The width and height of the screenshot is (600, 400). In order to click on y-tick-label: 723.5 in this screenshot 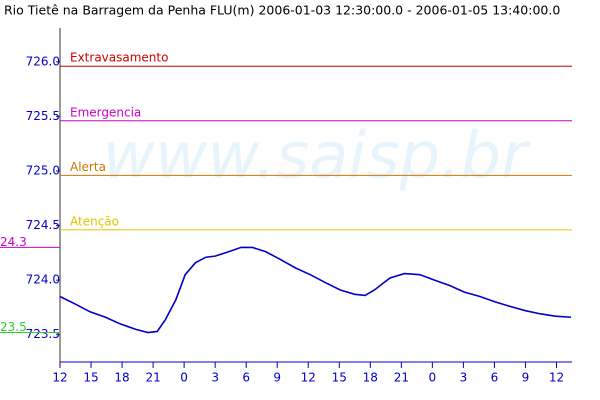, I will do `click(43, 334)`.